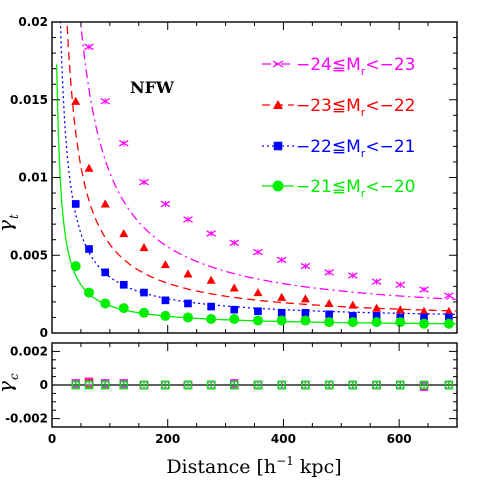  Describe the element at coordinates (211, 233) in the screenshot. I see `point-0-7-b` at that location.